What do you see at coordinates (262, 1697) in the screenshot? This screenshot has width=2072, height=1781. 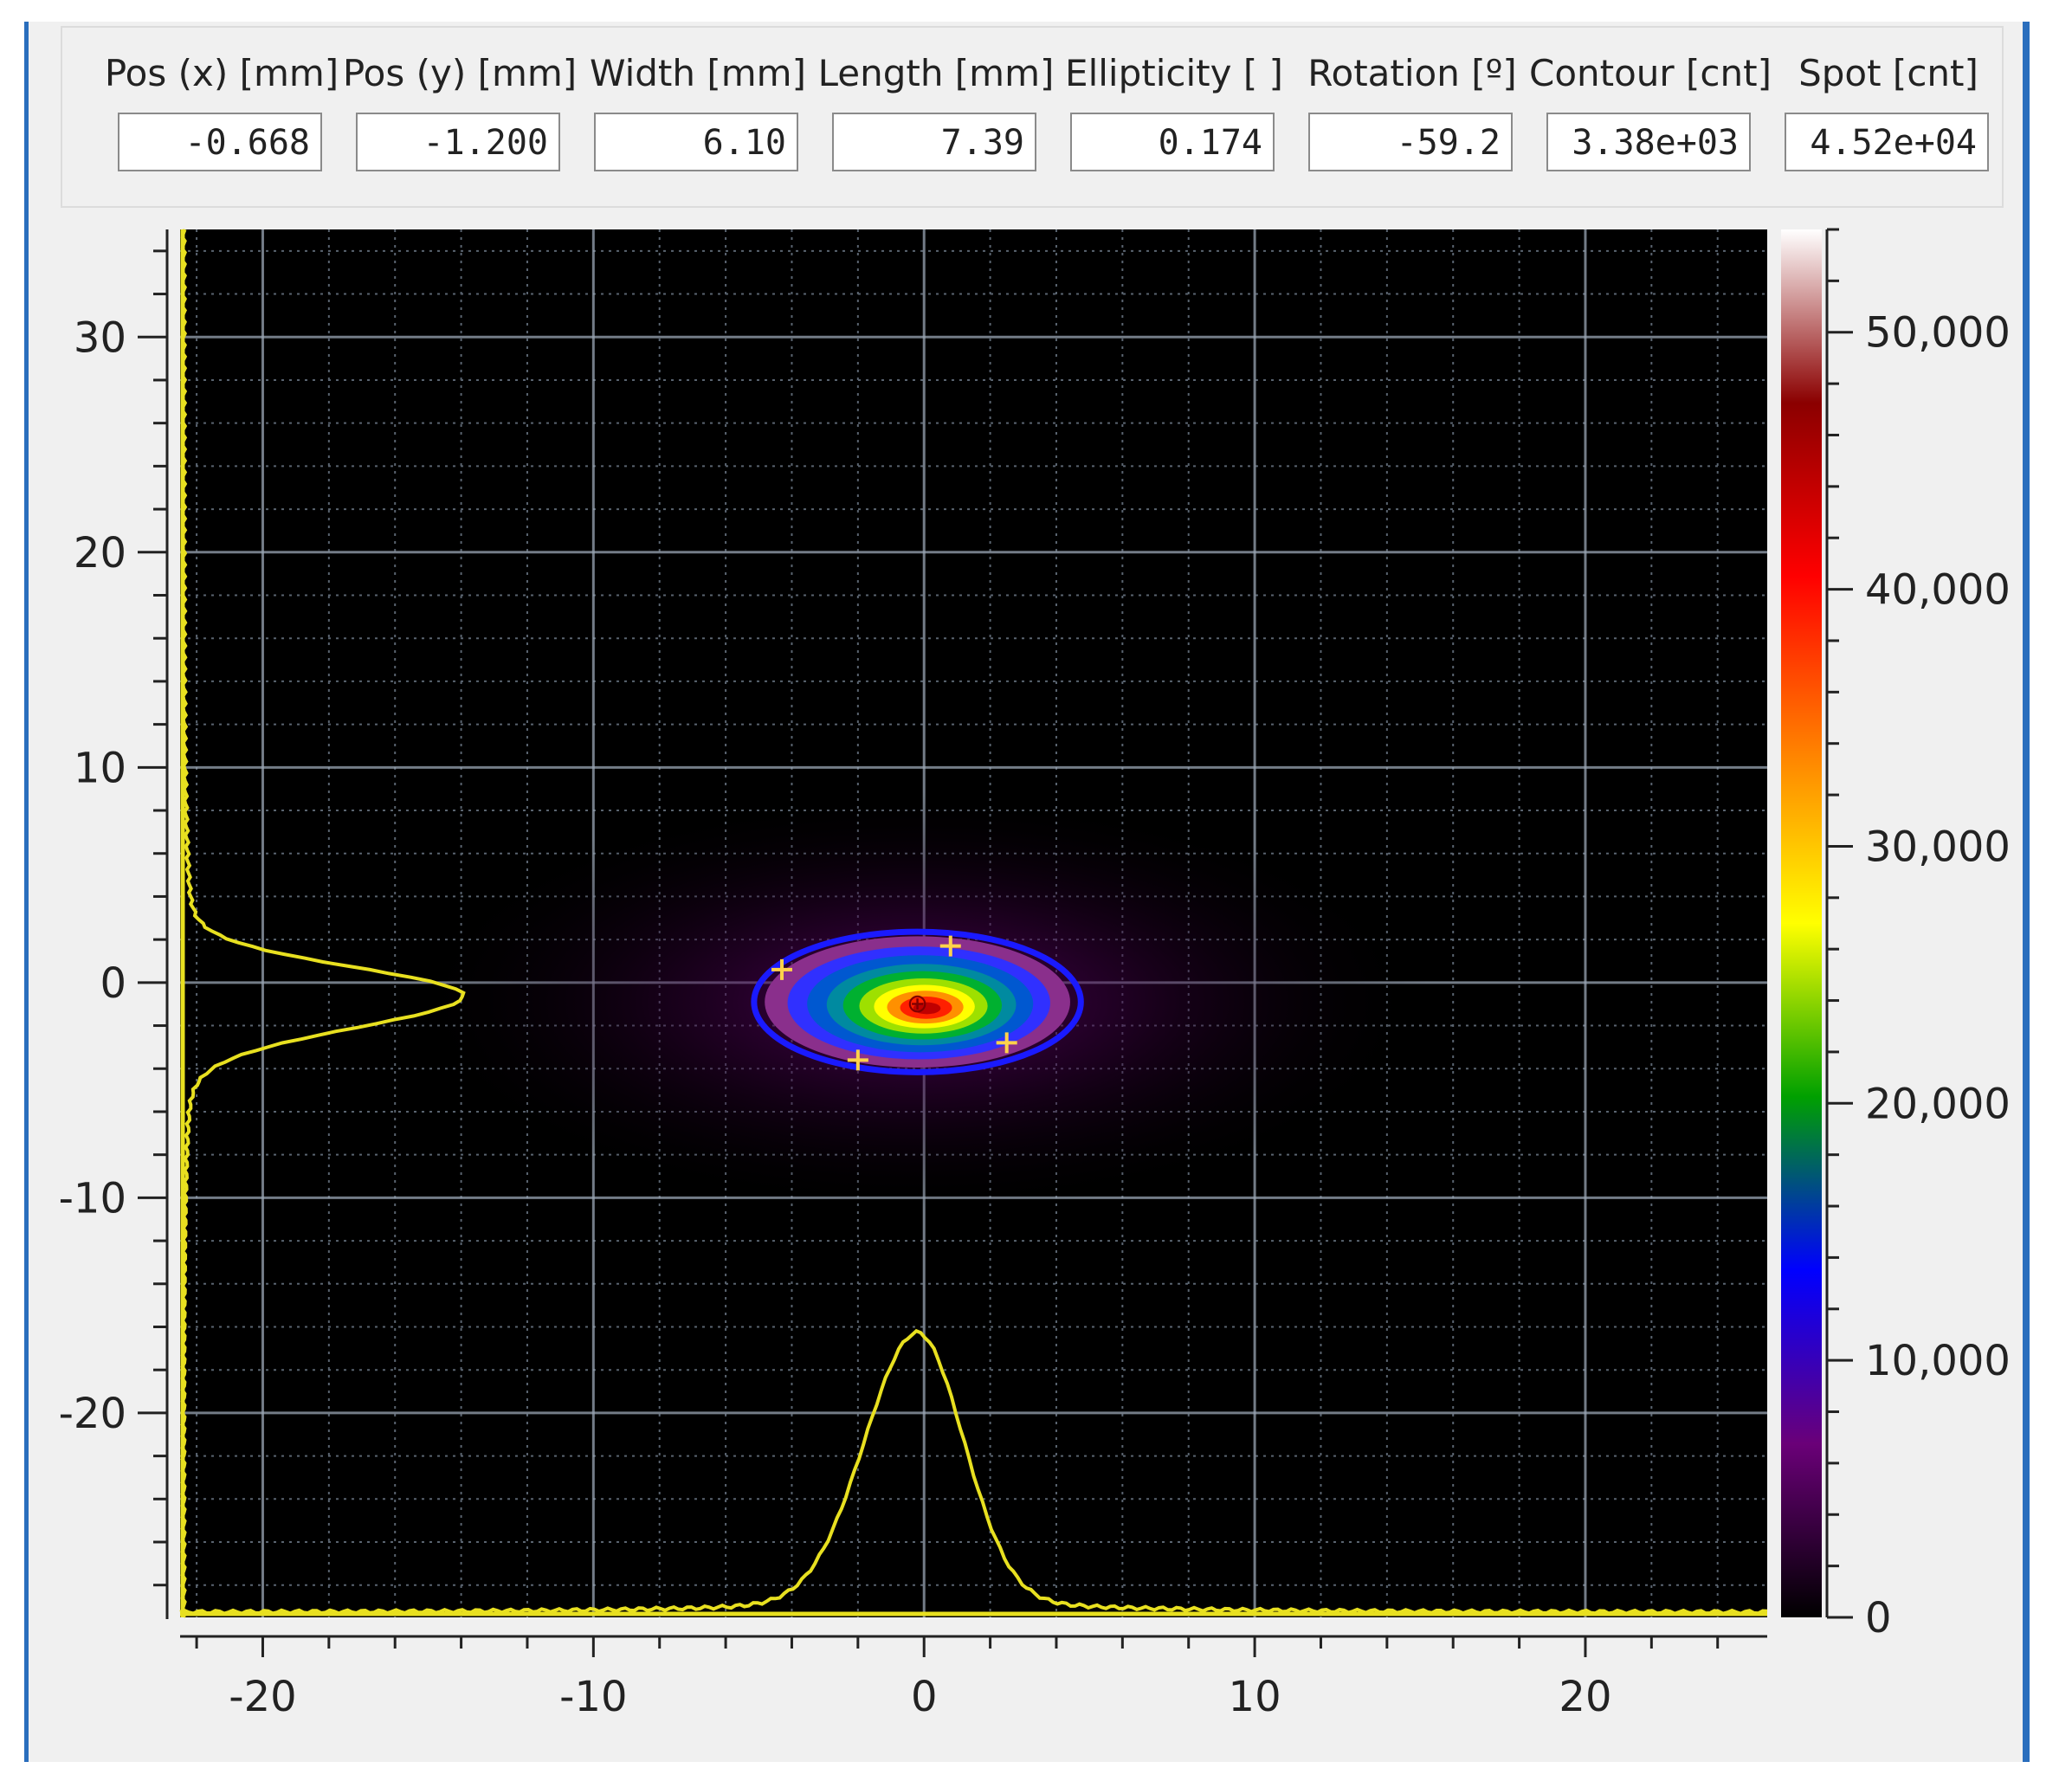 I see `x-tick-label: -20` at bounding box center [262, 1697].